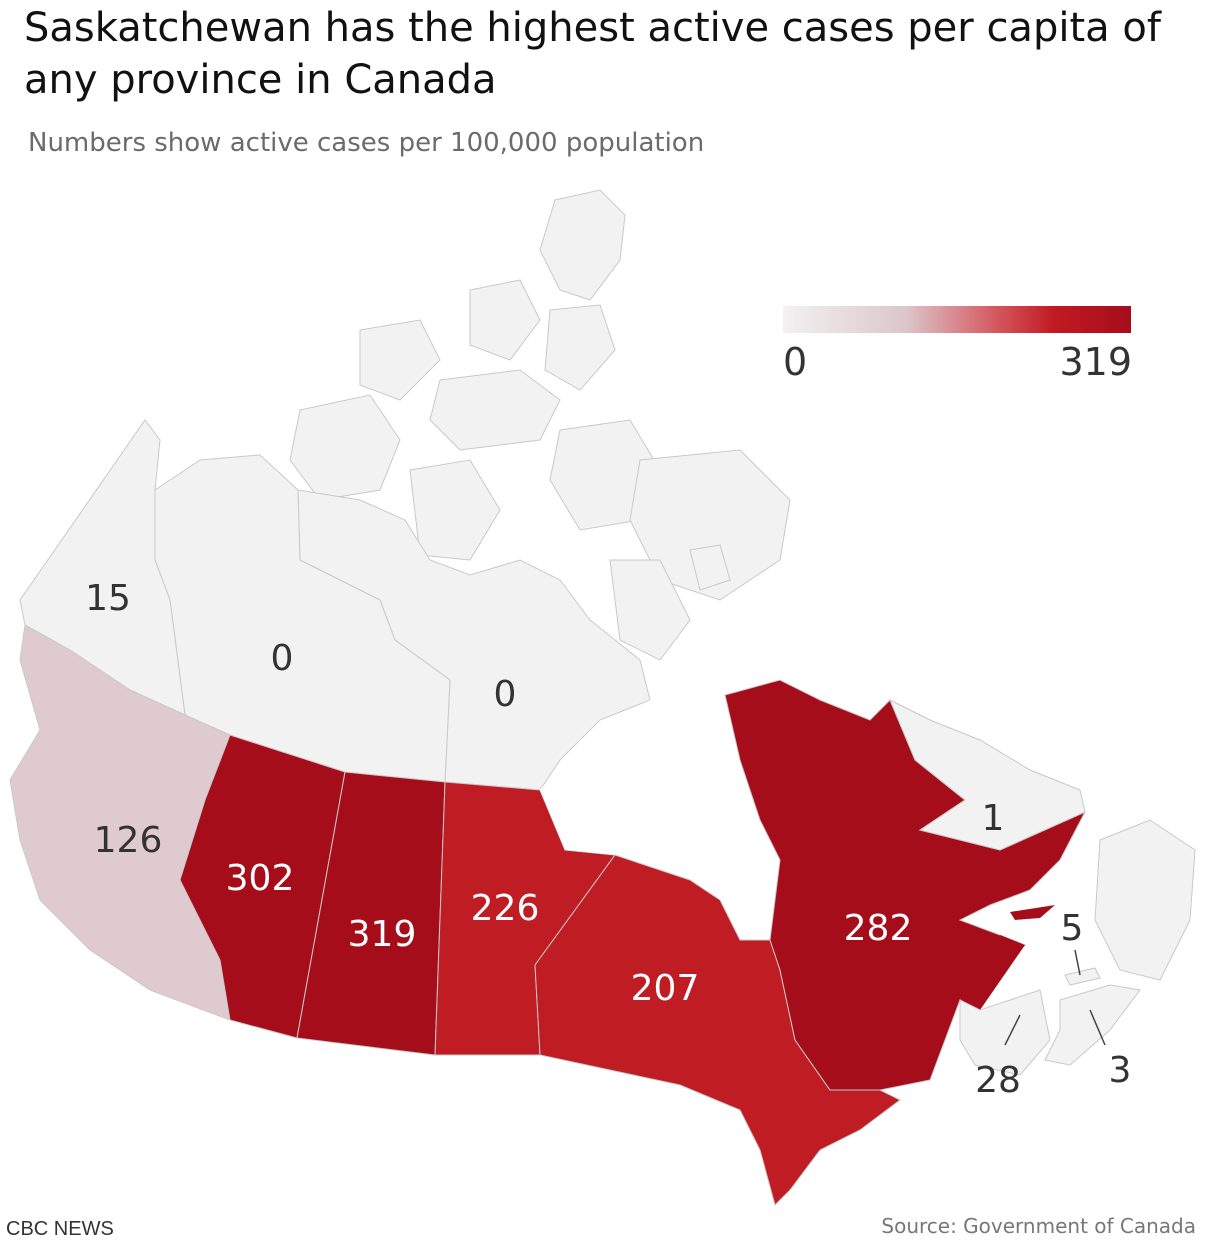  What do you see at coordinates (957, 319) in the screenshot?
I see `legend-gradient` at bounding box center [957, 319].